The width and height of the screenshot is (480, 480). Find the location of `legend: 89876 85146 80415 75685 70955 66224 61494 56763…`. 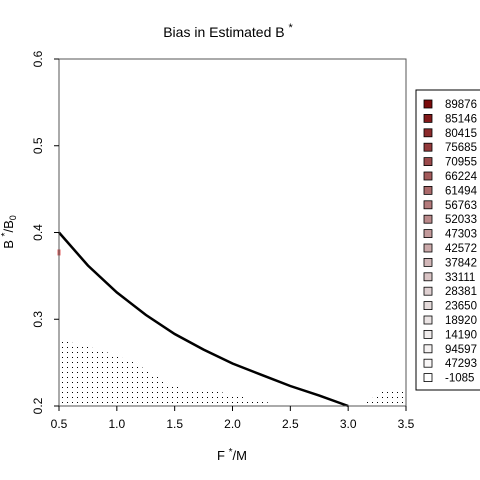

legend: 89876 85146 80415 75685 70955 66224 61494 56763… is located at coordinates (447, 240).